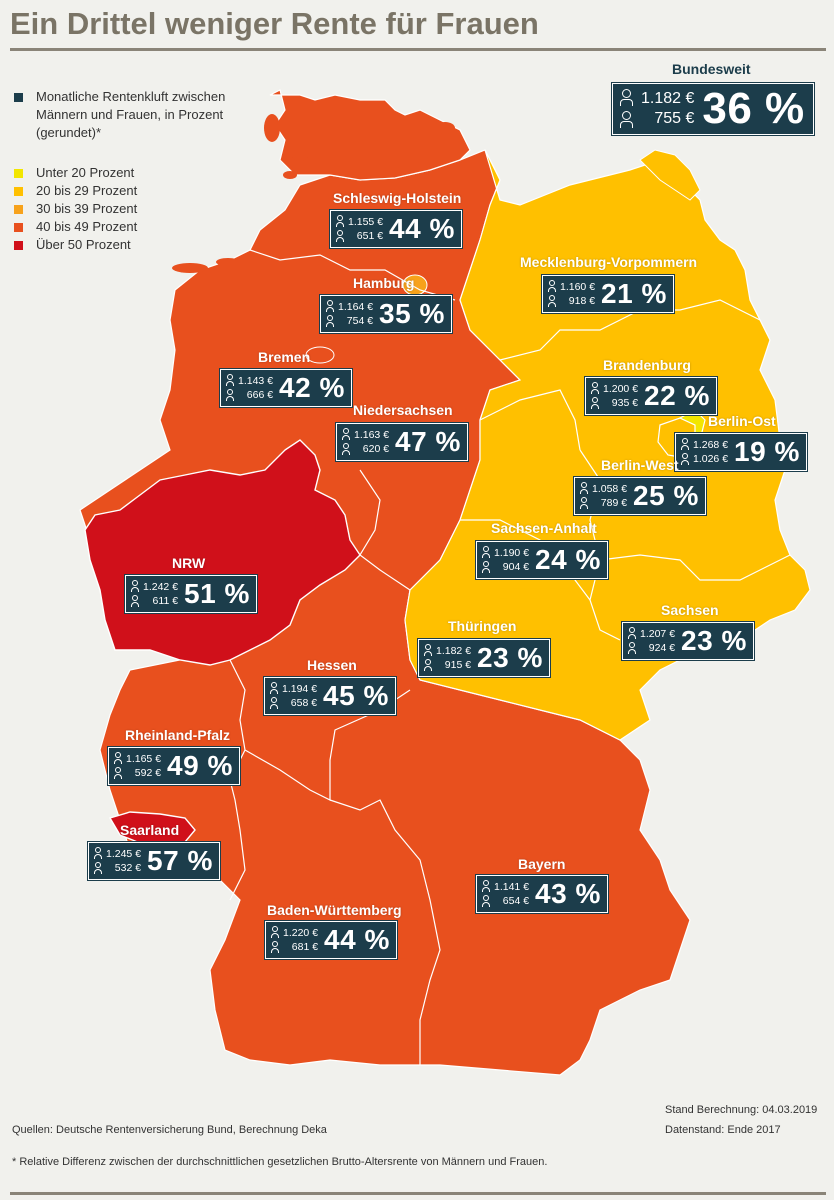  I want to click on state-men-pension: 1.268 €, so click(711, 445).